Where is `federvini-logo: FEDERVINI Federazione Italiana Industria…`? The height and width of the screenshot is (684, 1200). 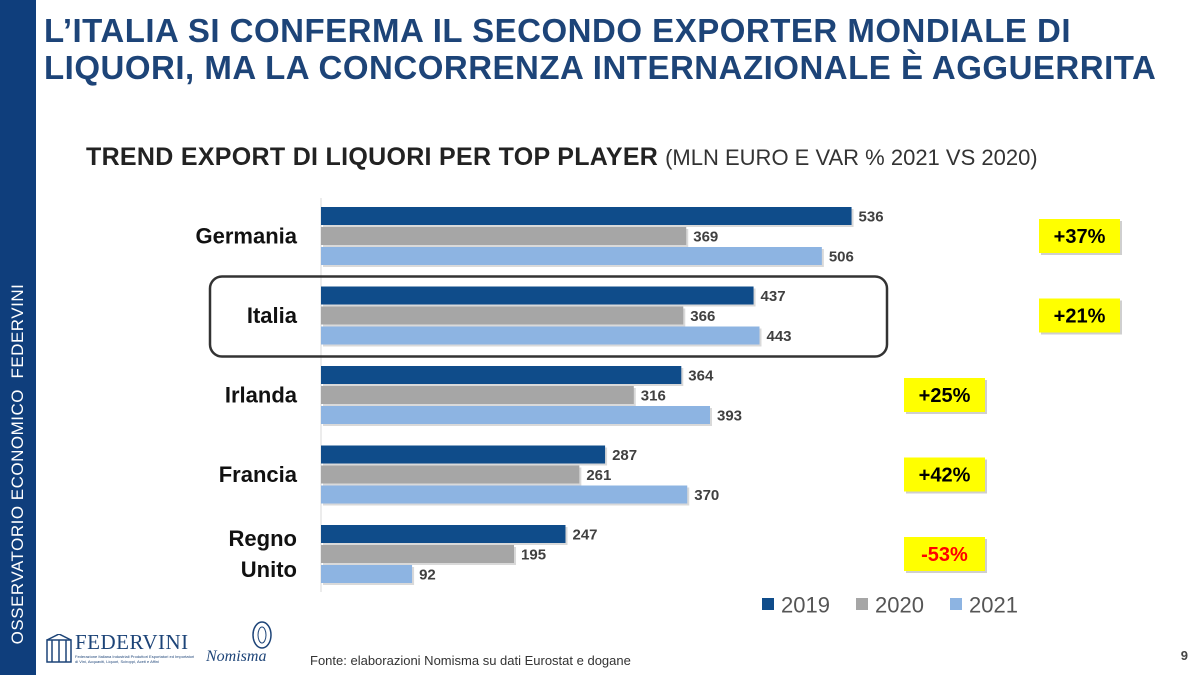
federvini-logo: FEDERVINI Federazione Italiana Industria… is located at coordinates (120, 650).